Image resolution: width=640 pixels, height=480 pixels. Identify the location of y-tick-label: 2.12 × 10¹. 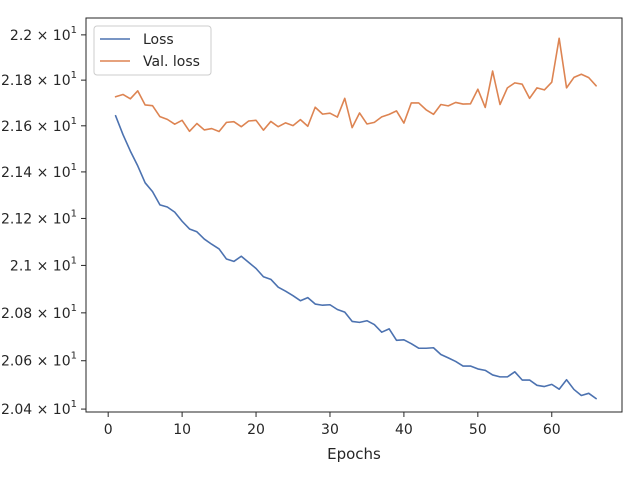
(39, 217).